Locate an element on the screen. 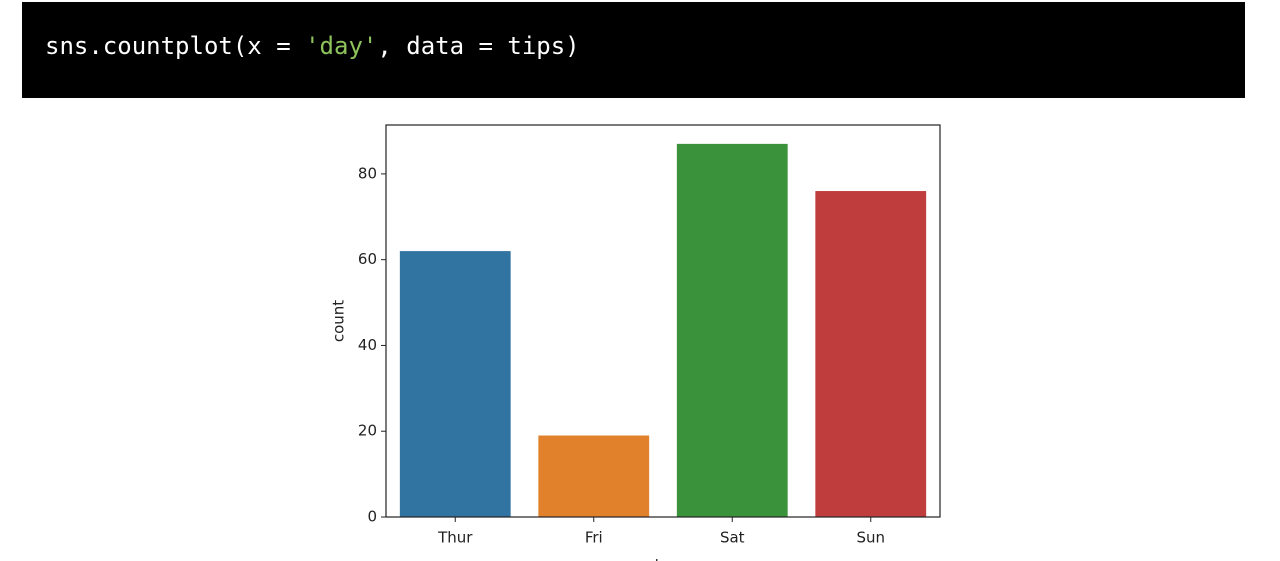 This screenshot has width=1280, height=561. code-line: sns.countplot(x = 'day', data = tips) is located at coordinates (312, 46).